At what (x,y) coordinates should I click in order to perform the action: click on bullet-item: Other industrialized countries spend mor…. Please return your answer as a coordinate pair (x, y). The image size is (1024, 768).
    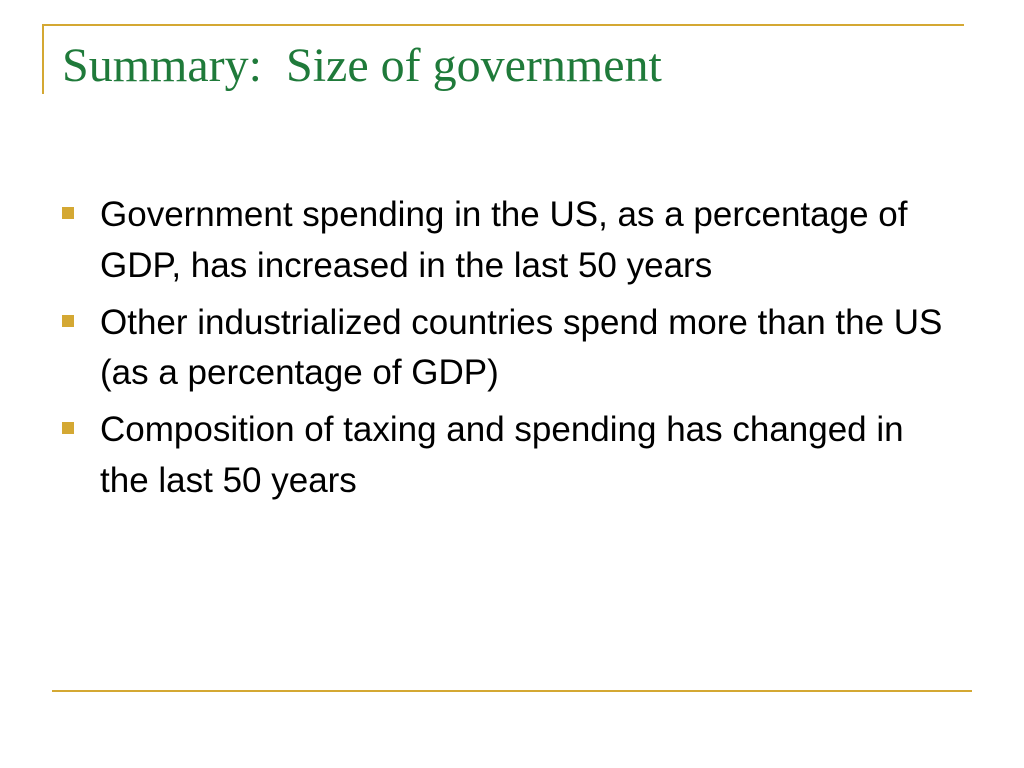
    Looking at the image, I should click on (512, 349).